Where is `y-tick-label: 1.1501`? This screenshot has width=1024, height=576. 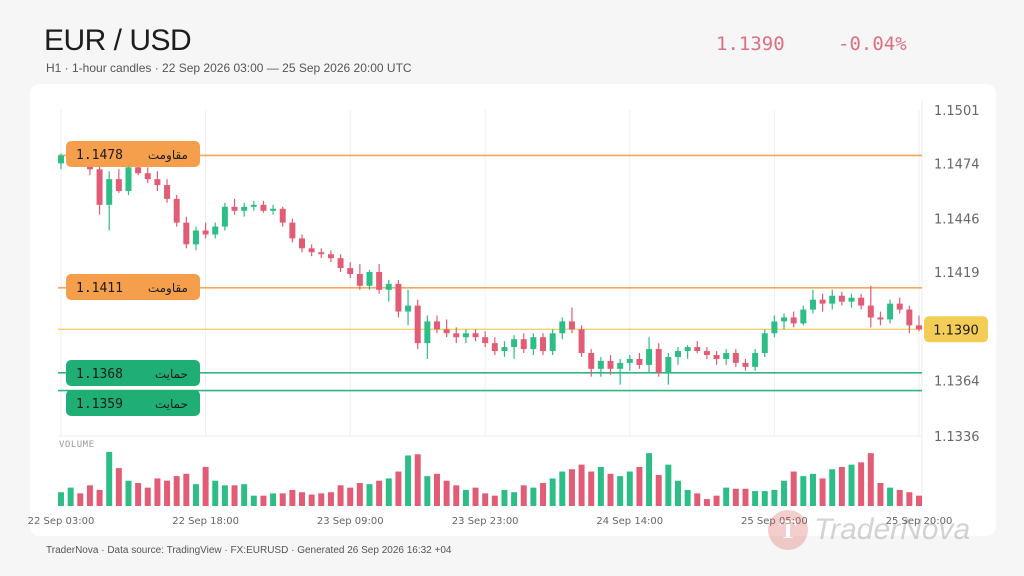 y-tick-label: 1.1501 is located at coordinates (957, 111).